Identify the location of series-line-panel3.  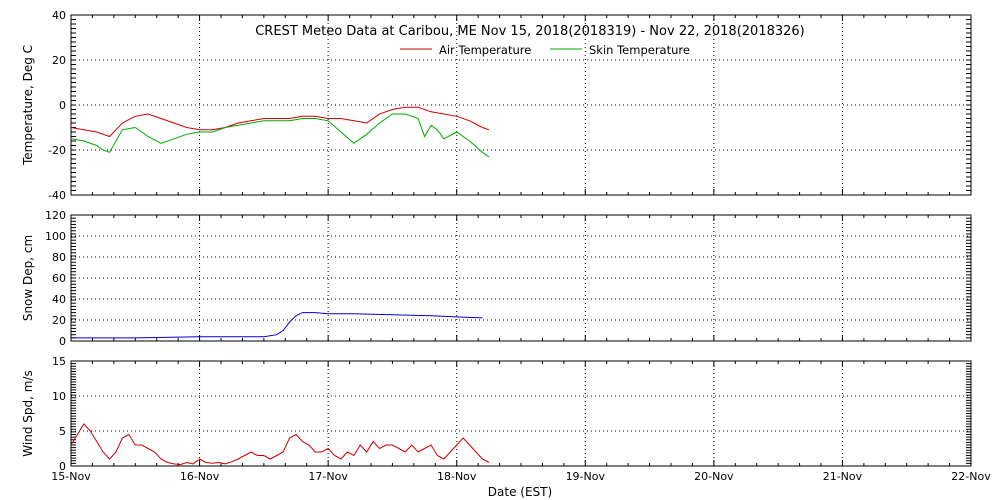
(280, 444).